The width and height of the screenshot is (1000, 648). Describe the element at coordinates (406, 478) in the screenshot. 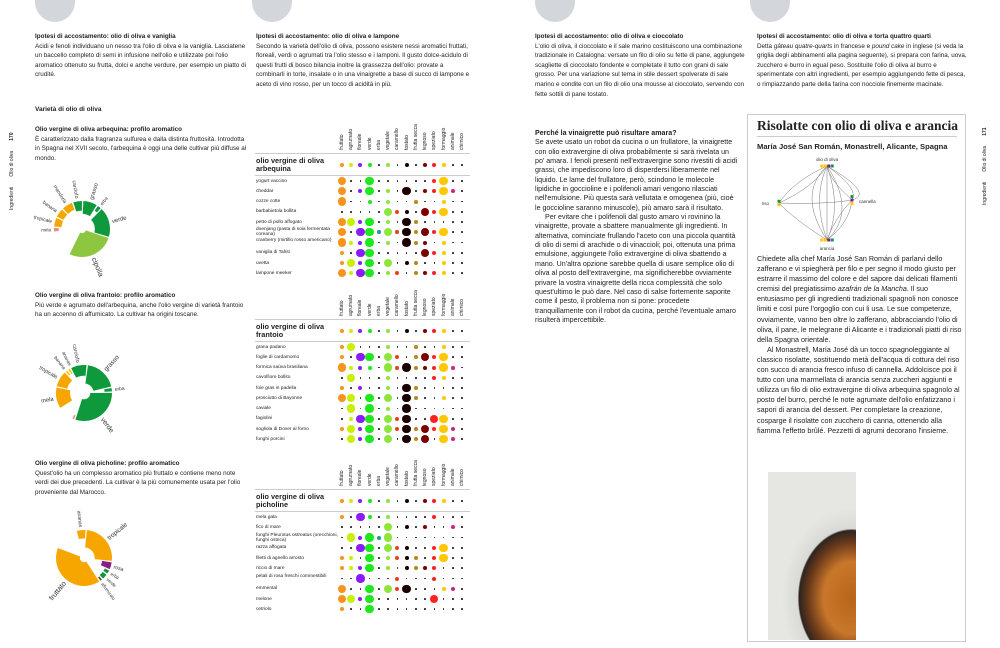

I see `column-header: tostato` at that location.